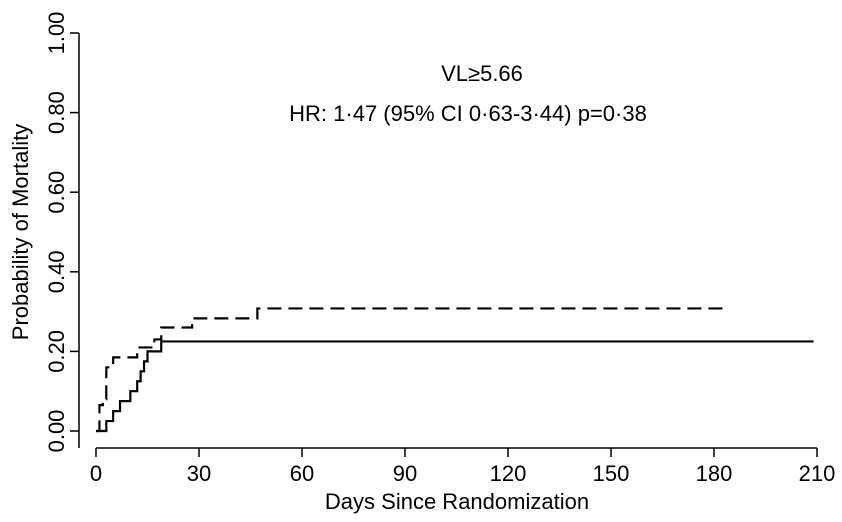 This screenshot has height=522, width=842. I want to click on y-tick-label: 0.20, so click(56, 351).